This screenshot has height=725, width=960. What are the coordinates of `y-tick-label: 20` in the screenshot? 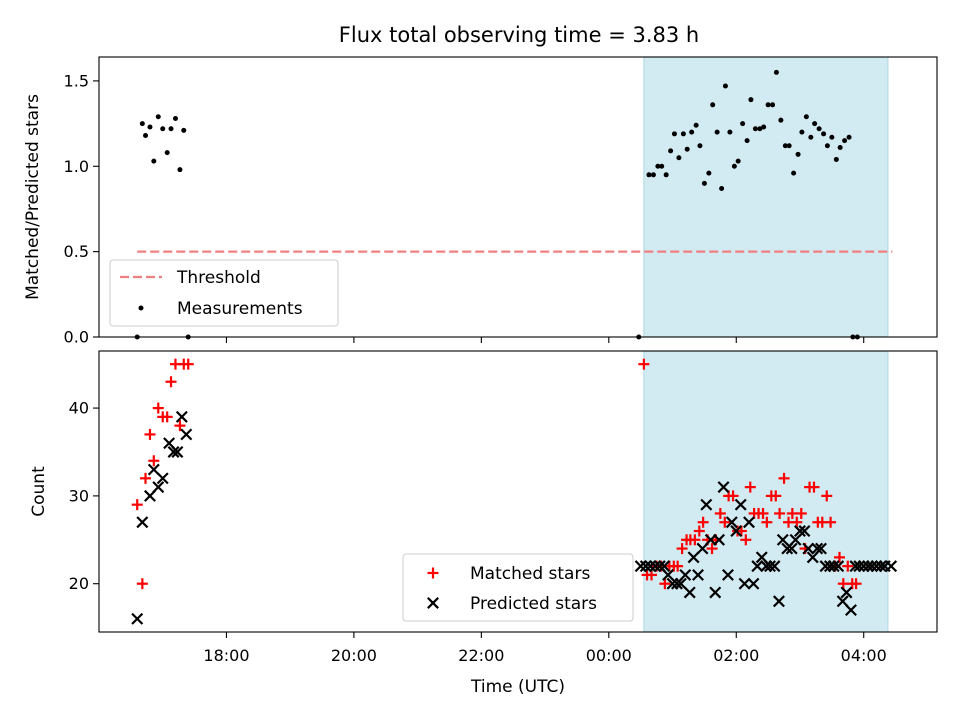 It's located at (79, 583).